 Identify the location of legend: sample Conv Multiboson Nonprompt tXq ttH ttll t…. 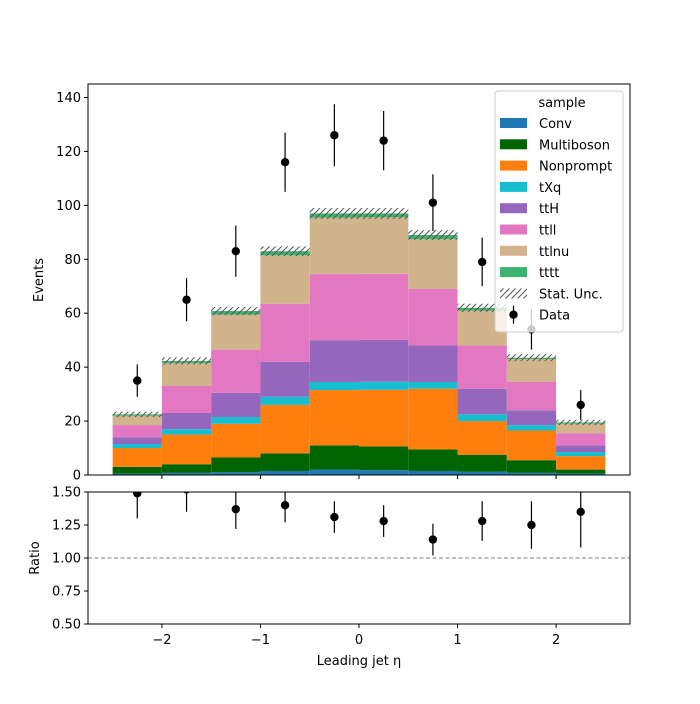
(559, 211).